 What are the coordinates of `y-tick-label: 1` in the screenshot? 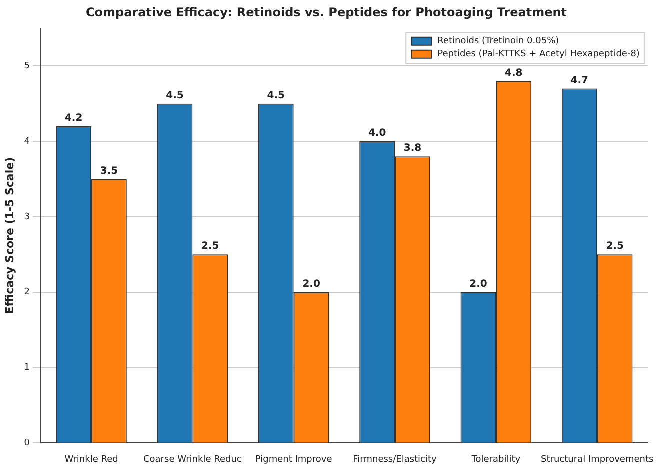 It's located at (27, 368).